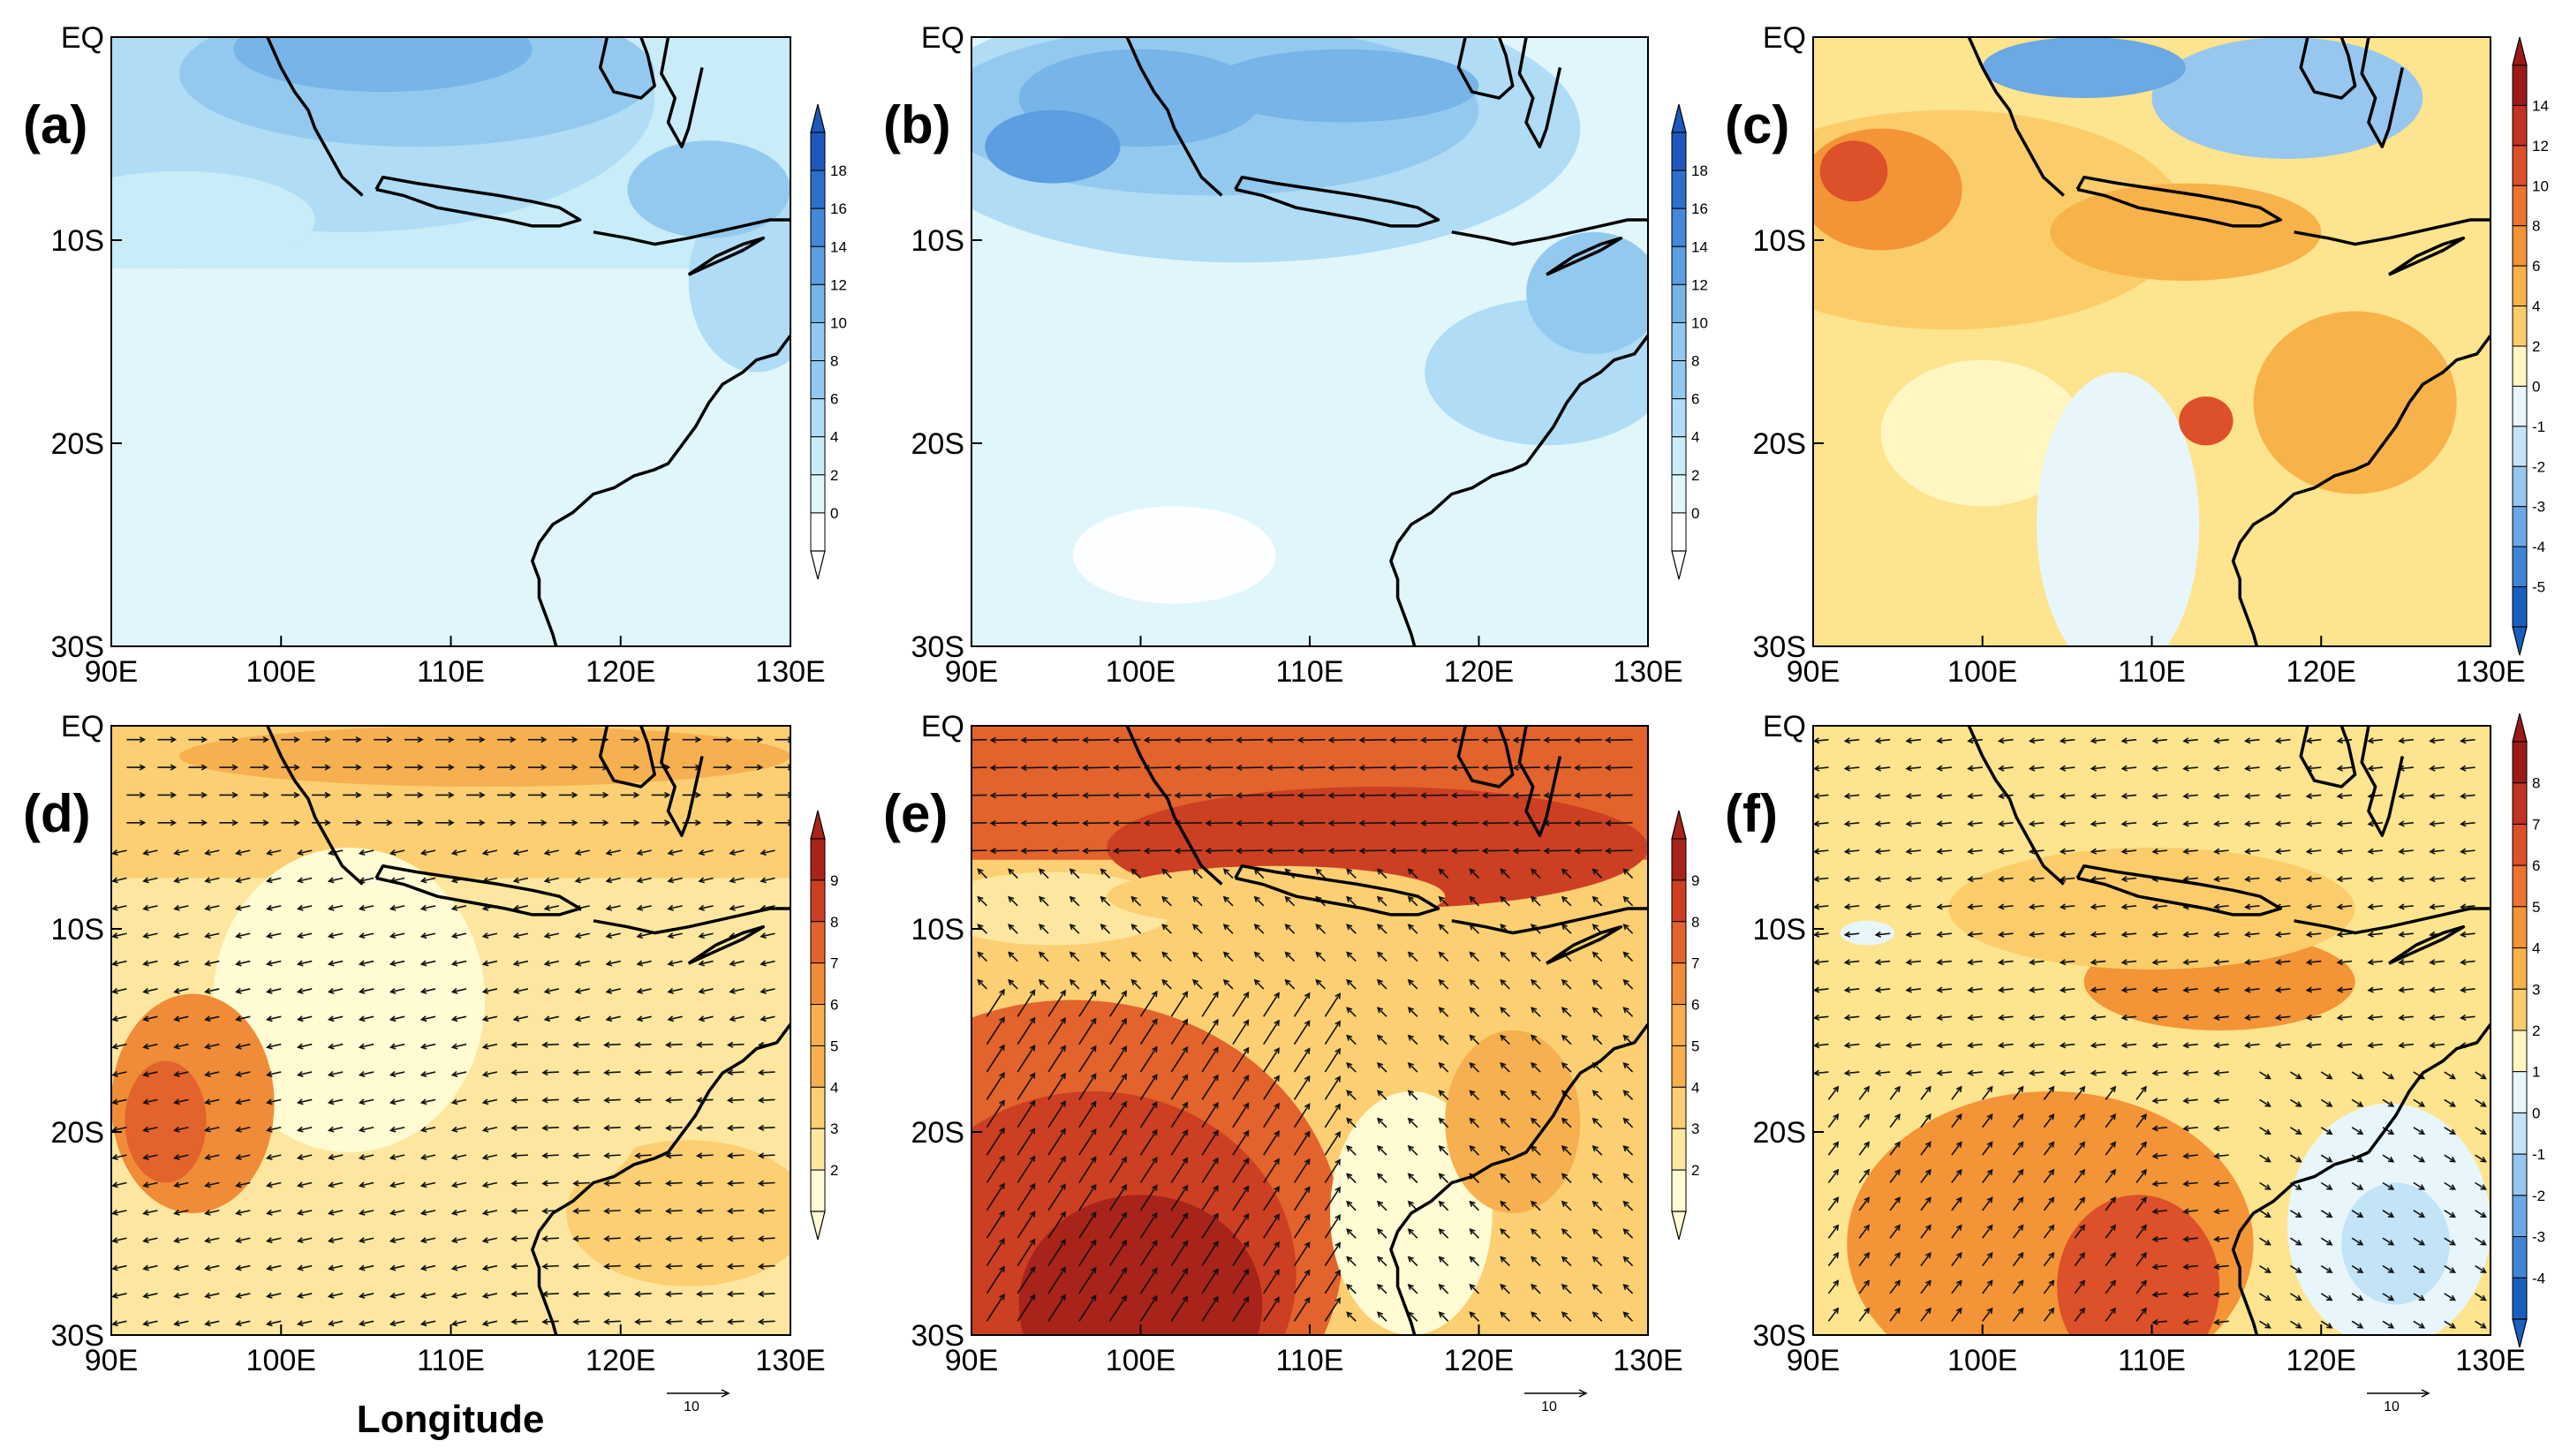 This screenshot has width=2570, height=1456. What do you see at coordinates (838, 208) in the screenshot?
I see `colorbar-label: 16` at bounding box center [838, 208].